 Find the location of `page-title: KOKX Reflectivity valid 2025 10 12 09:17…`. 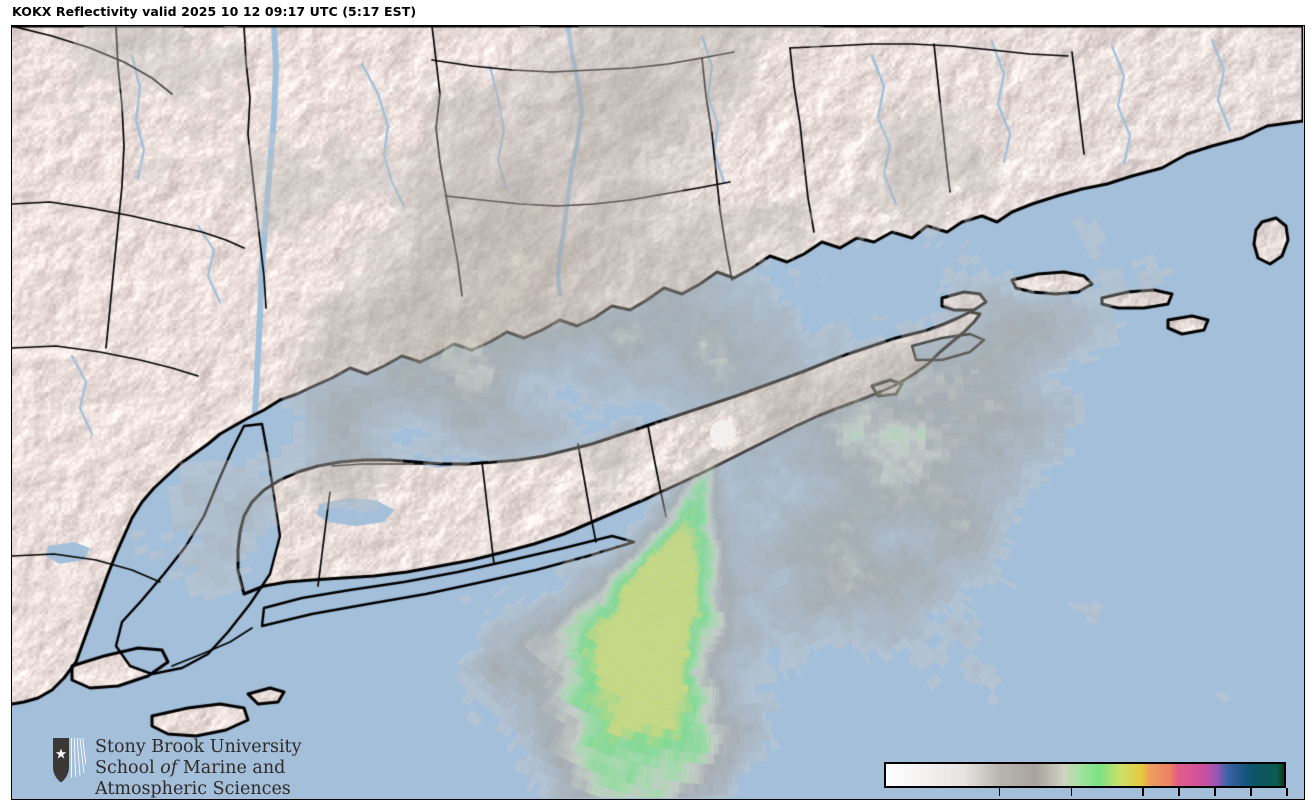

page-title: KOKX Reflectivity valid 2025 10 12 09:17… is located at coordinates (214, 11).